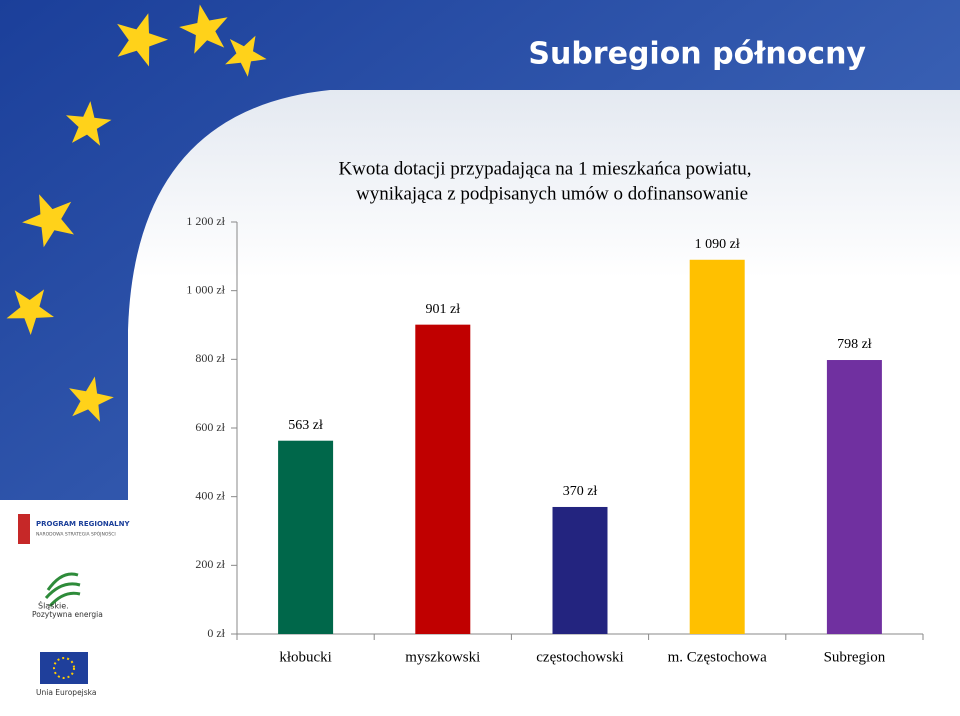 Image resolution: width=960 pixels, height=716 pixels. Describe the element at coordinates (210, 427) in the screenshot. I see `y-tick-label: 600 zł` at that location.